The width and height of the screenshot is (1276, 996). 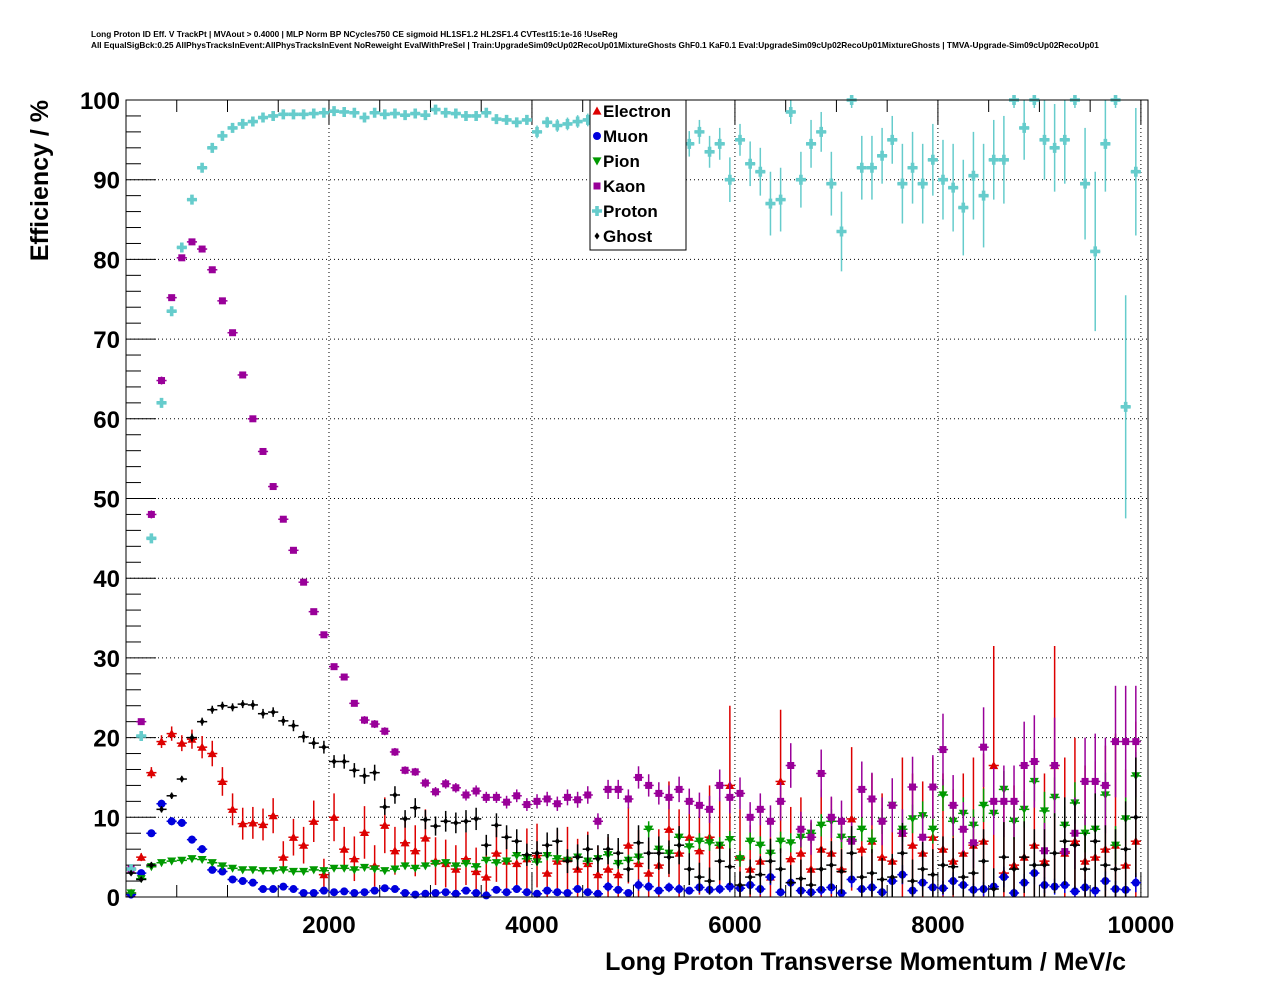 I want to click on electron-point, so click(x=293, y=837).